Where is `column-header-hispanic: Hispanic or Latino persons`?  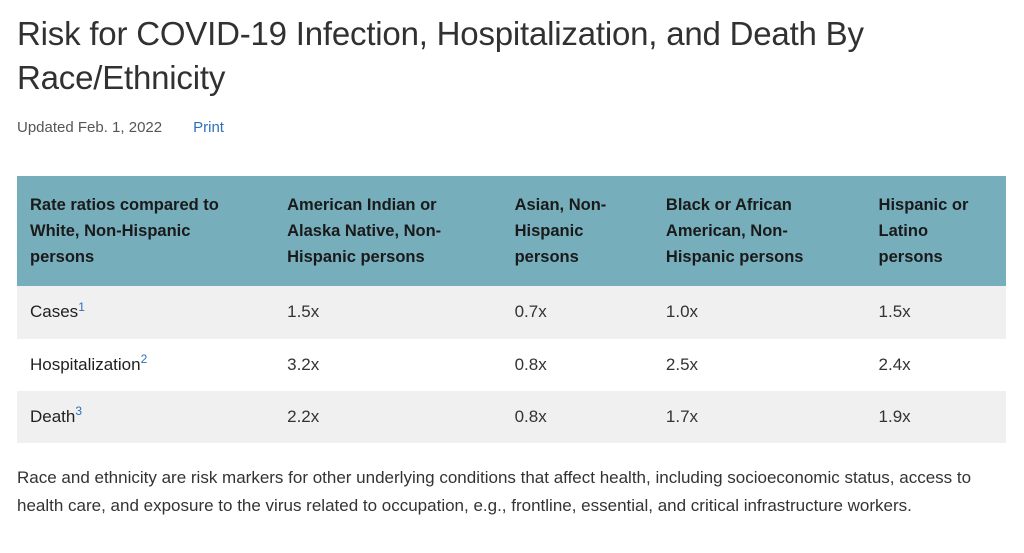 column-header-hispanic: Hispanic or Latino persons is located at coordinates (935, 231).